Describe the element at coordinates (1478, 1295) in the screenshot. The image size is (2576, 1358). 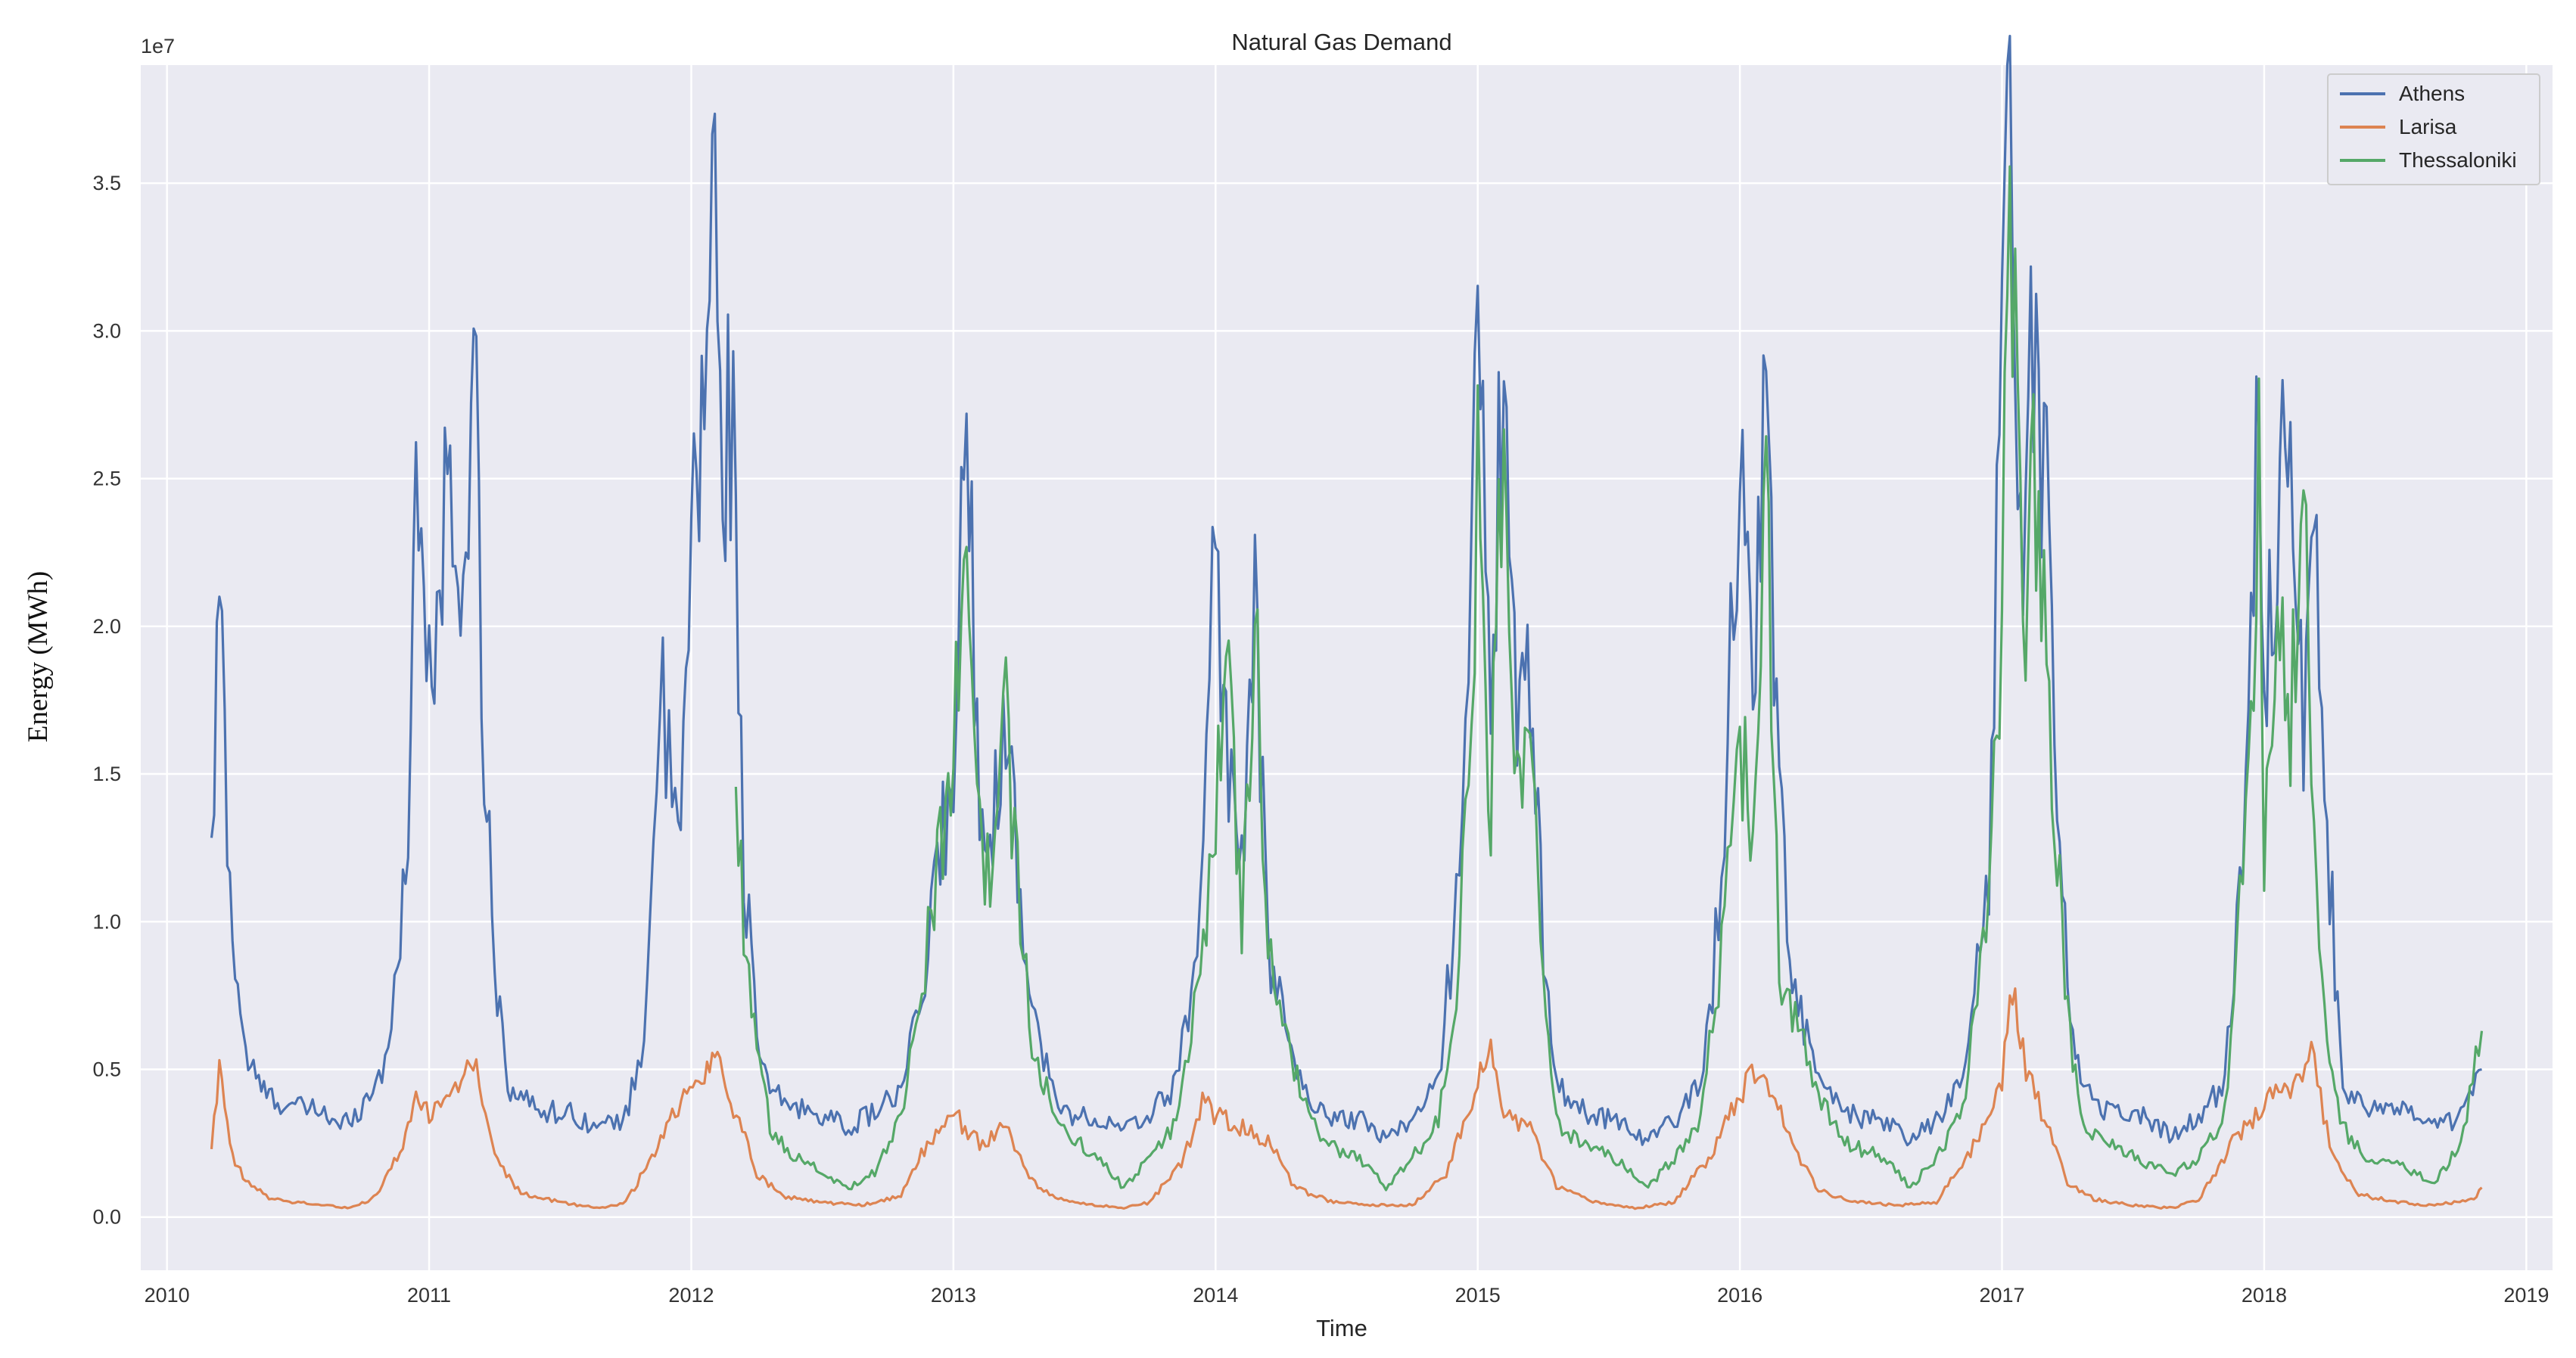
I see `x-tick-label-2015: 2015` at that location.